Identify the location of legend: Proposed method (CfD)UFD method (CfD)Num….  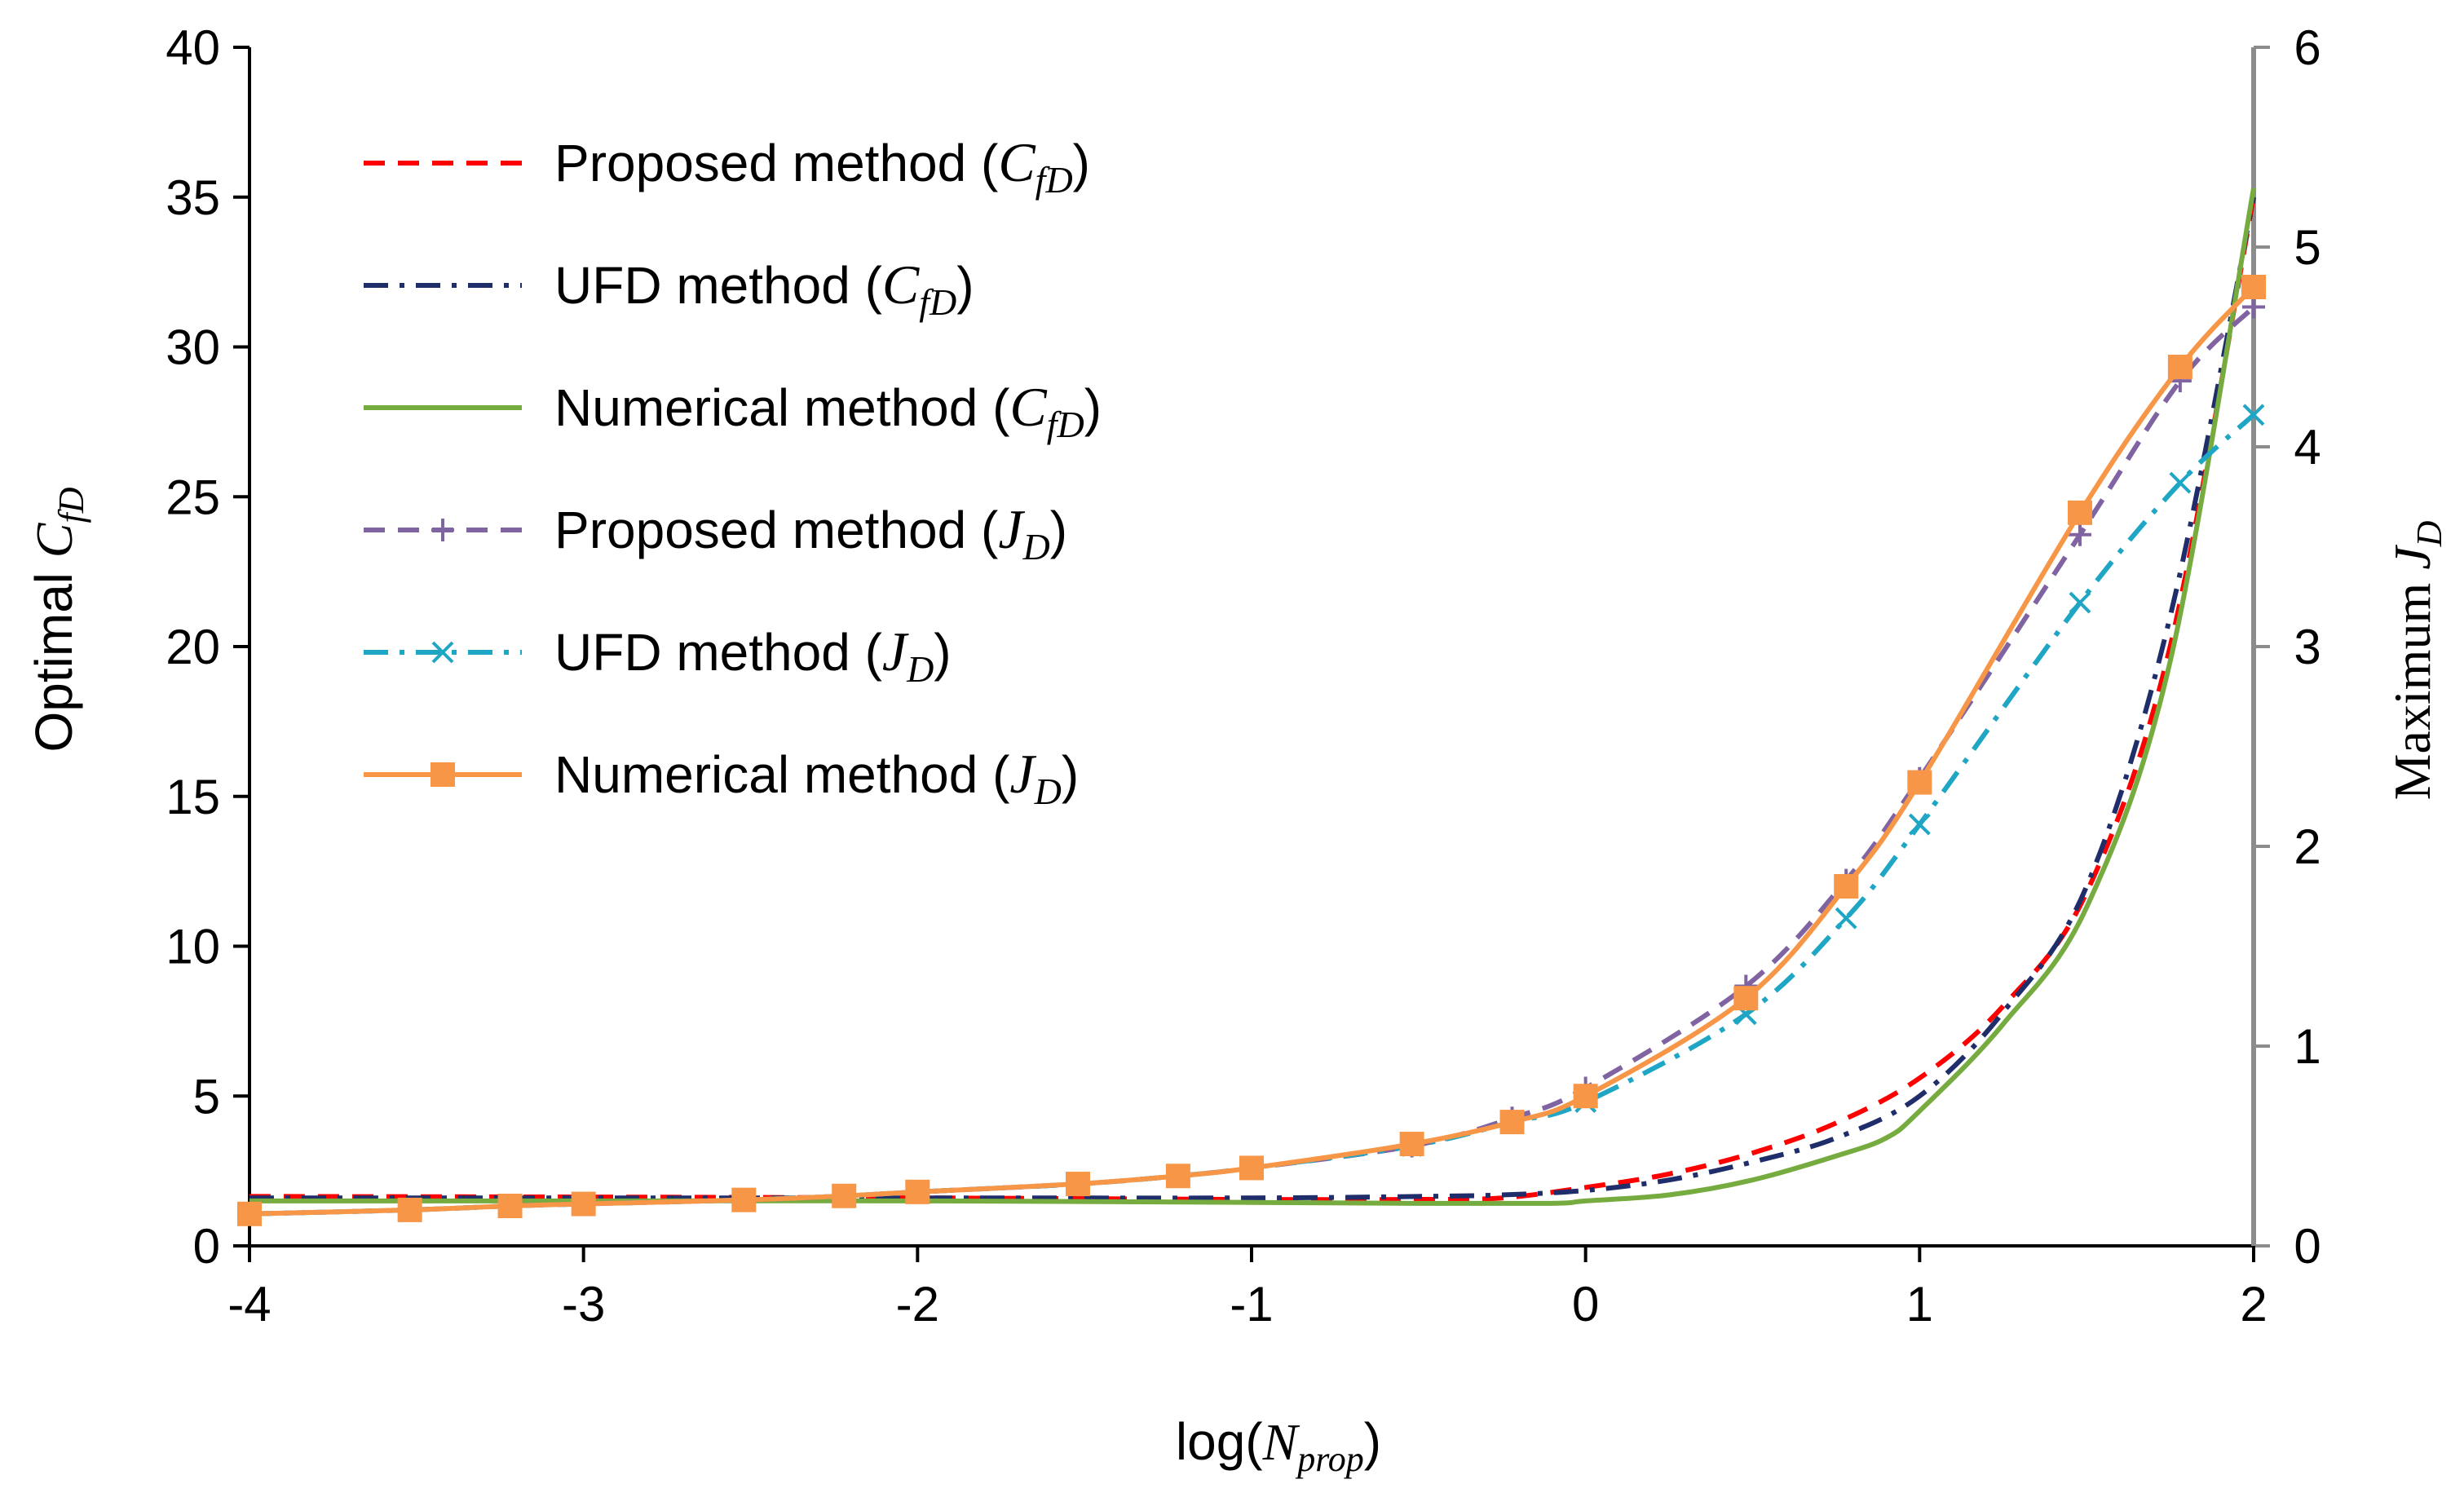
(733, 471).